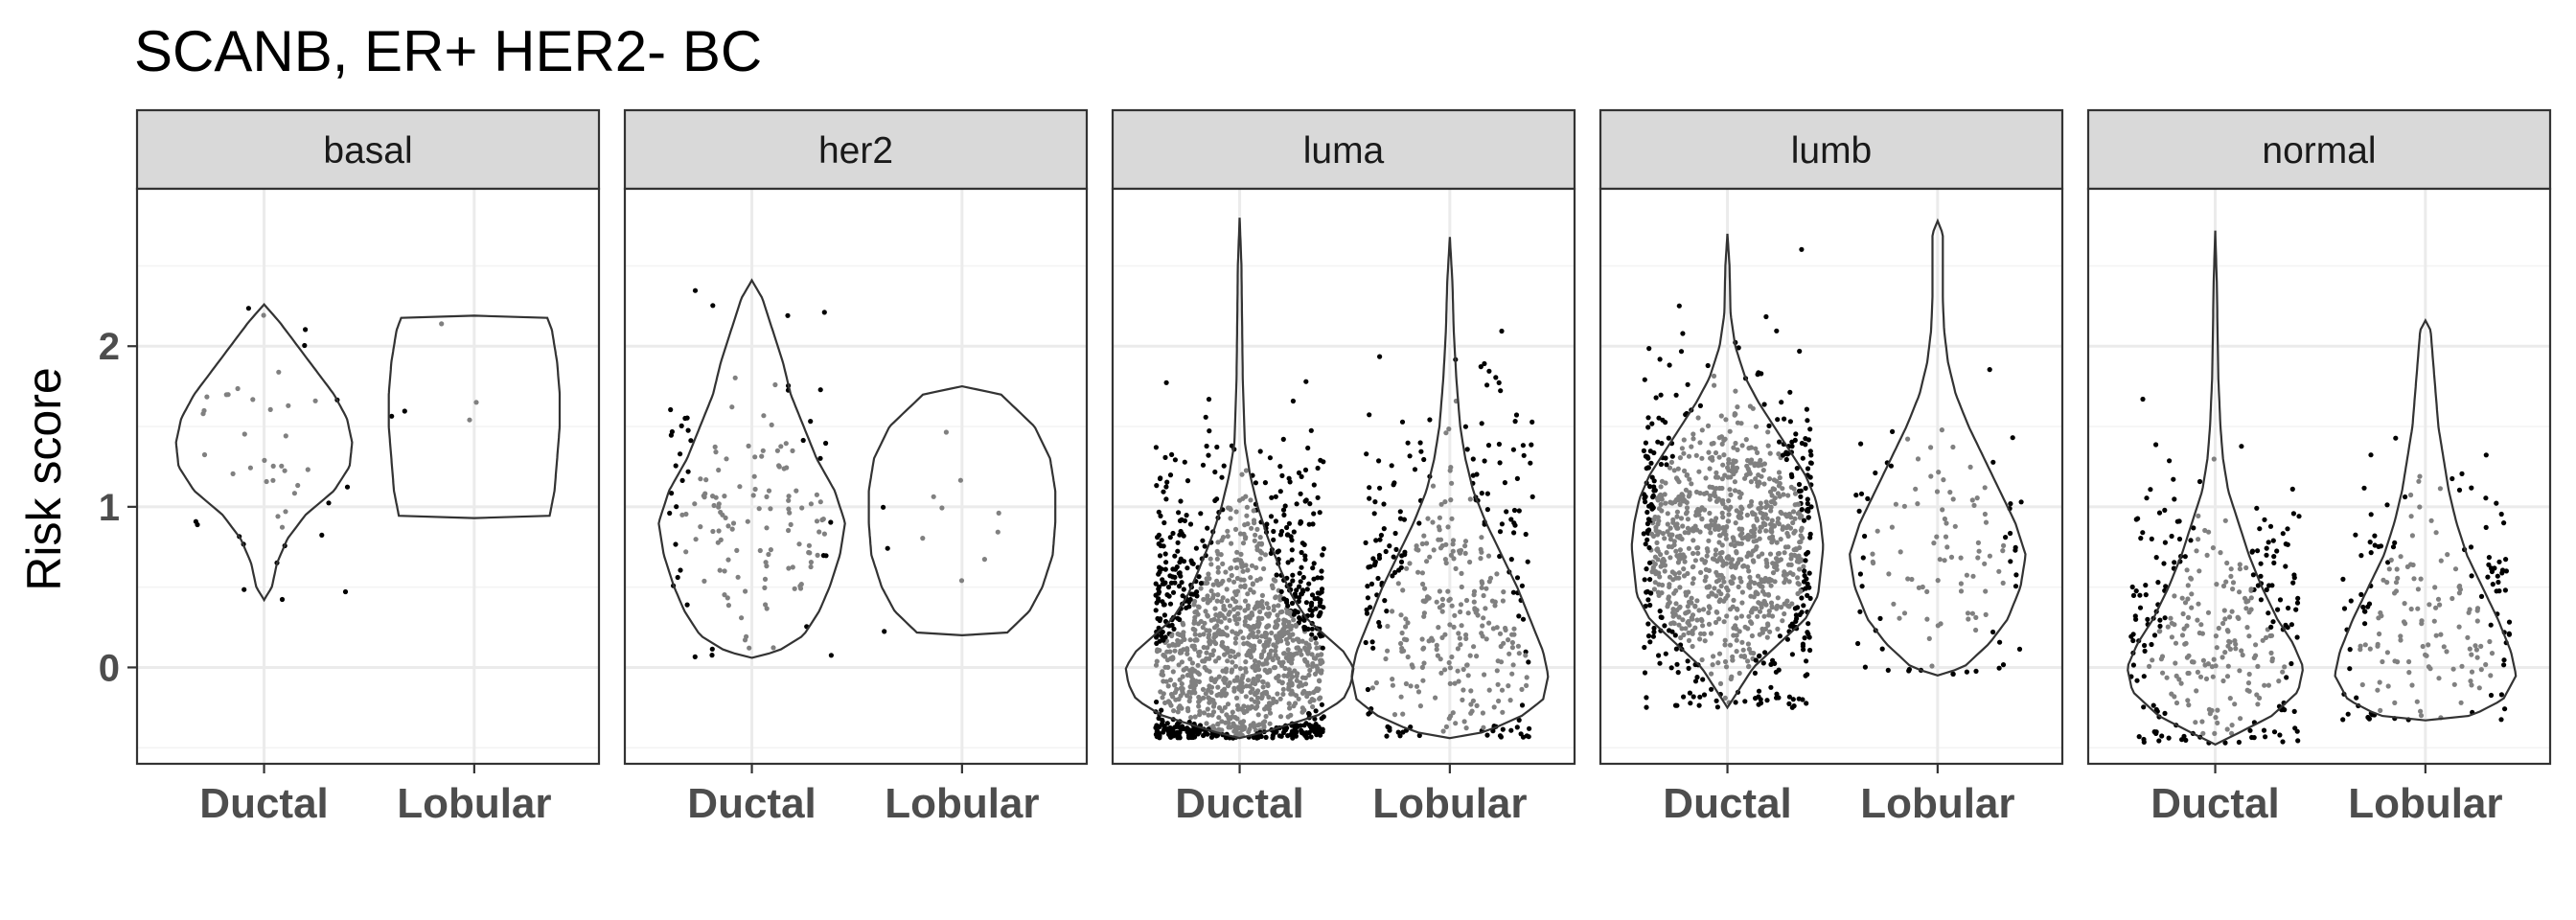  I want to click on facet-strip-label: lumb, so click(1832, 151).